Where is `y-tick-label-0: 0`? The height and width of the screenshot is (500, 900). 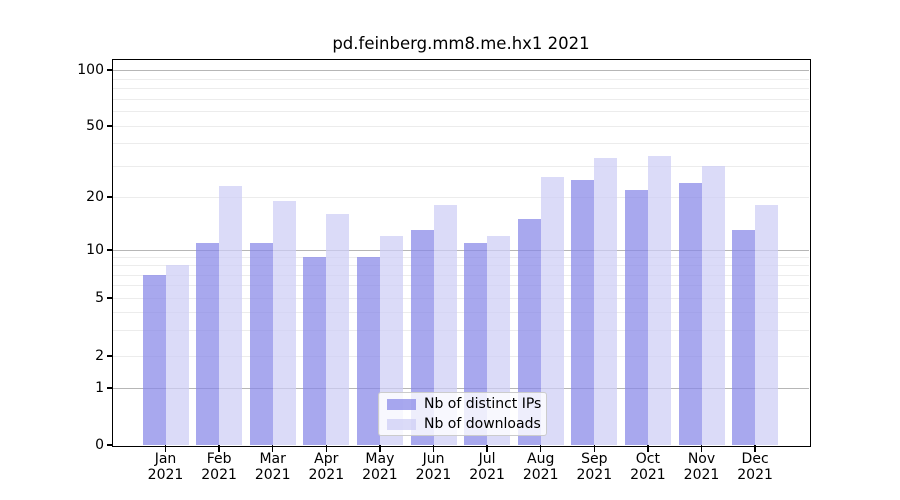 y-tick-label-0: 0 is located at coordinates (99, 445).